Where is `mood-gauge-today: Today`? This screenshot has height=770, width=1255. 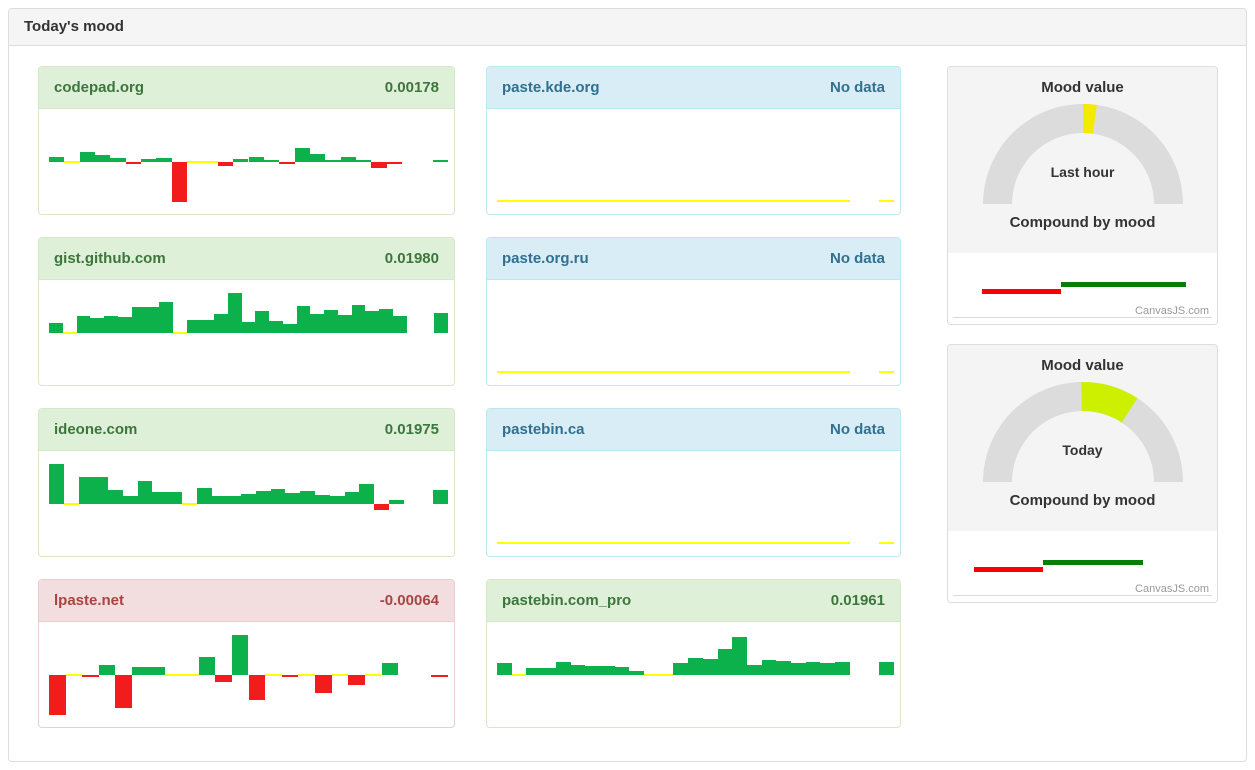 mood-gauge-today: Today is located at coordinates (1082, 432).